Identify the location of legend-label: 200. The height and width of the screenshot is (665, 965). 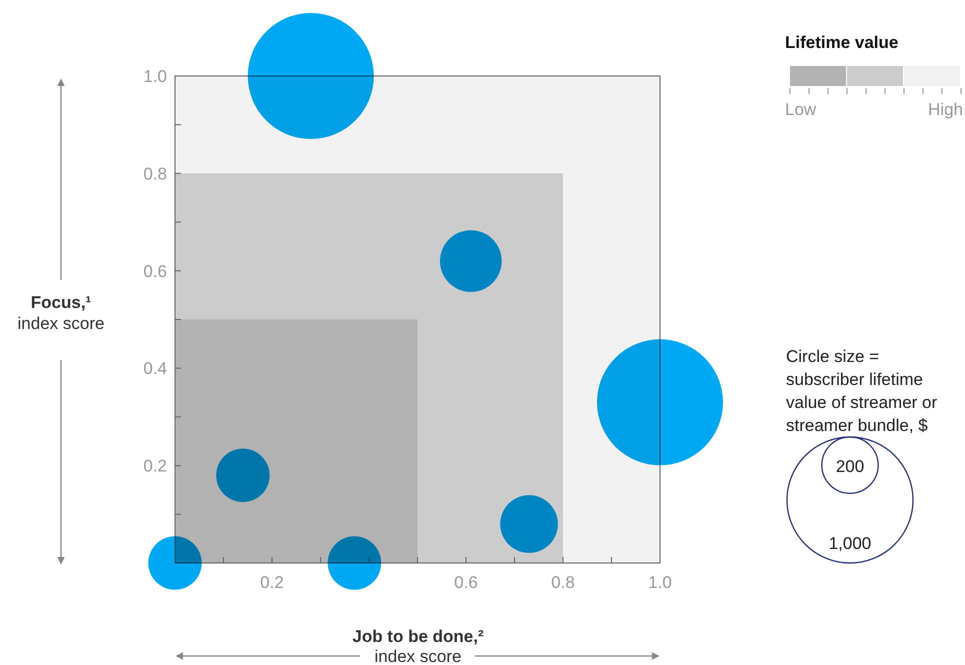
(850, 466).